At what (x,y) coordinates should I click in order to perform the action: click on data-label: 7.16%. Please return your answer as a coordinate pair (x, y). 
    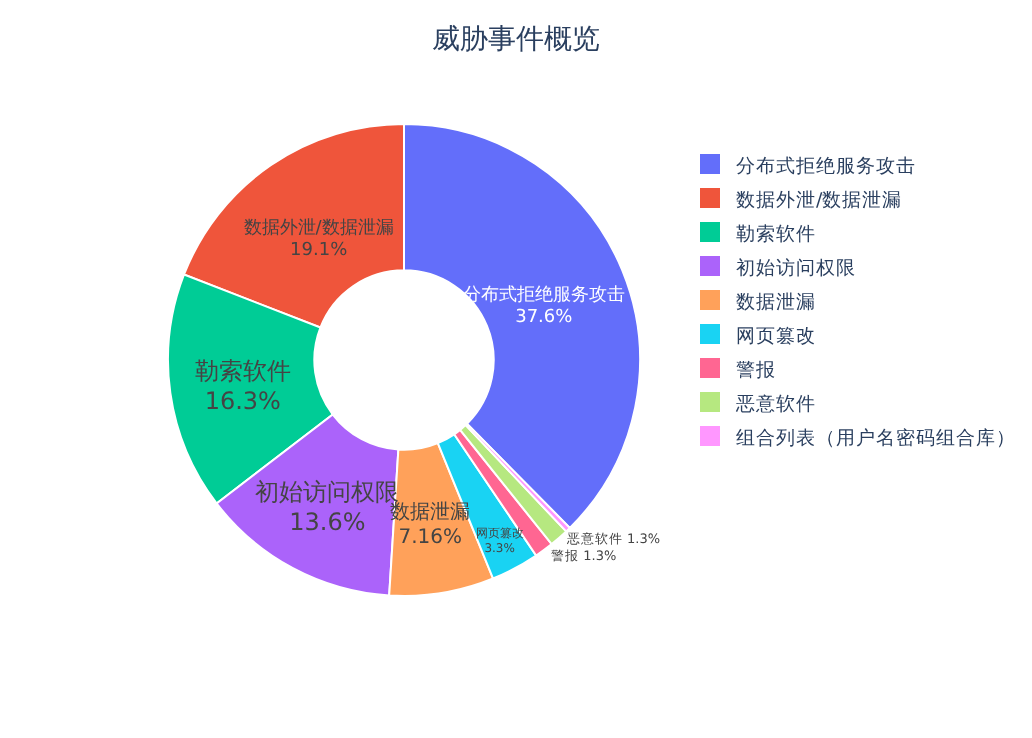
    Looking at the image, I should click on (430, 537).